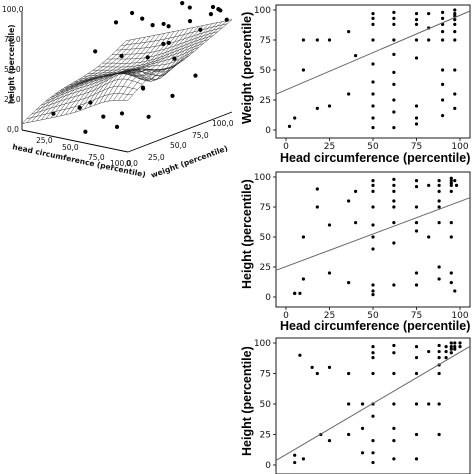 The image size is (474, 474). What do you see at coordinates (132, 163) in the screenshot?
I see `origin-label: 0,0` at bounding box center [132, 163].